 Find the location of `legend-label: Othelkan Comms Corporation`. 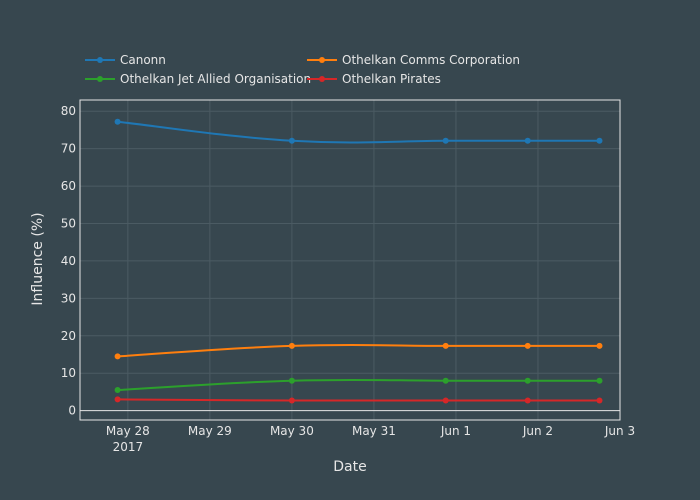

legend-label: Othelkan Comms Corporation is located at coordinates (431, 60).